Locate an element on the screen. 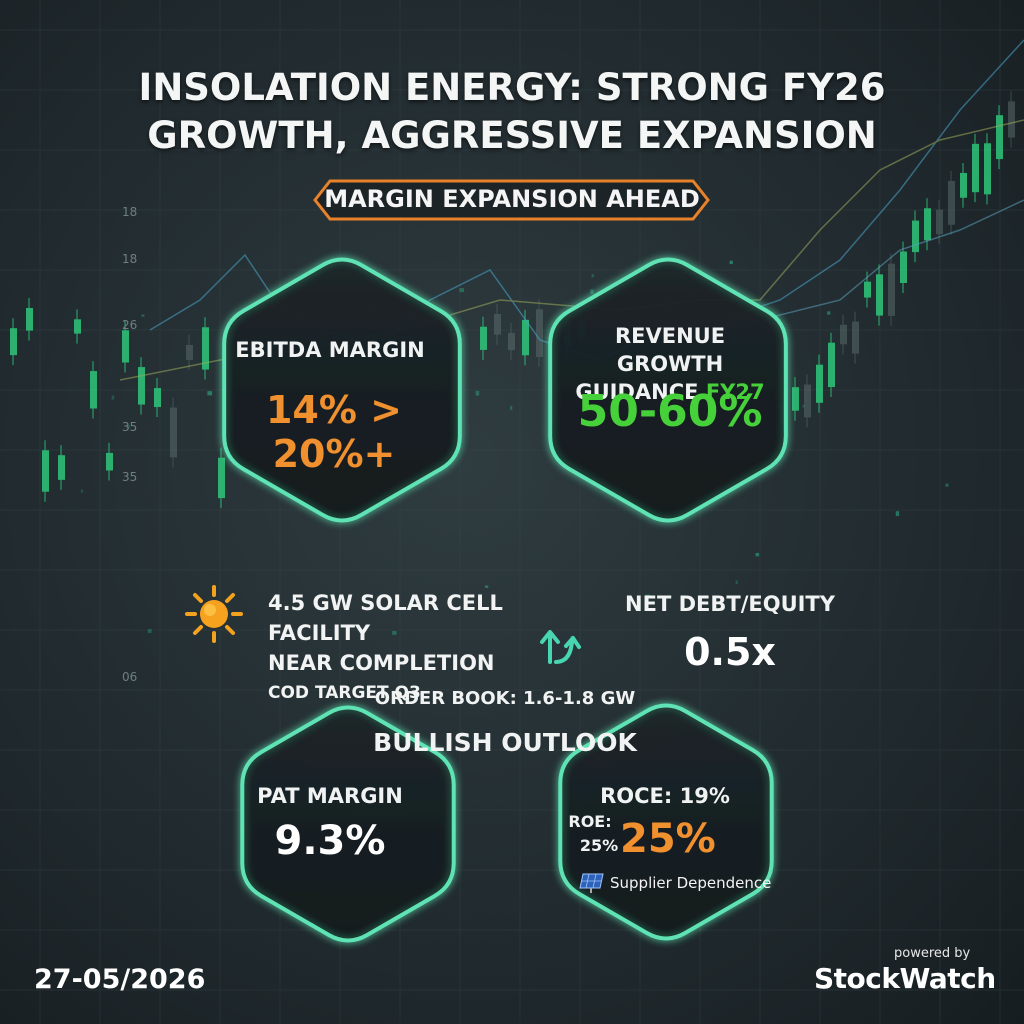 This screenshot has height=1024, width=1024. hex-returns is located at coordinates (666, 822).